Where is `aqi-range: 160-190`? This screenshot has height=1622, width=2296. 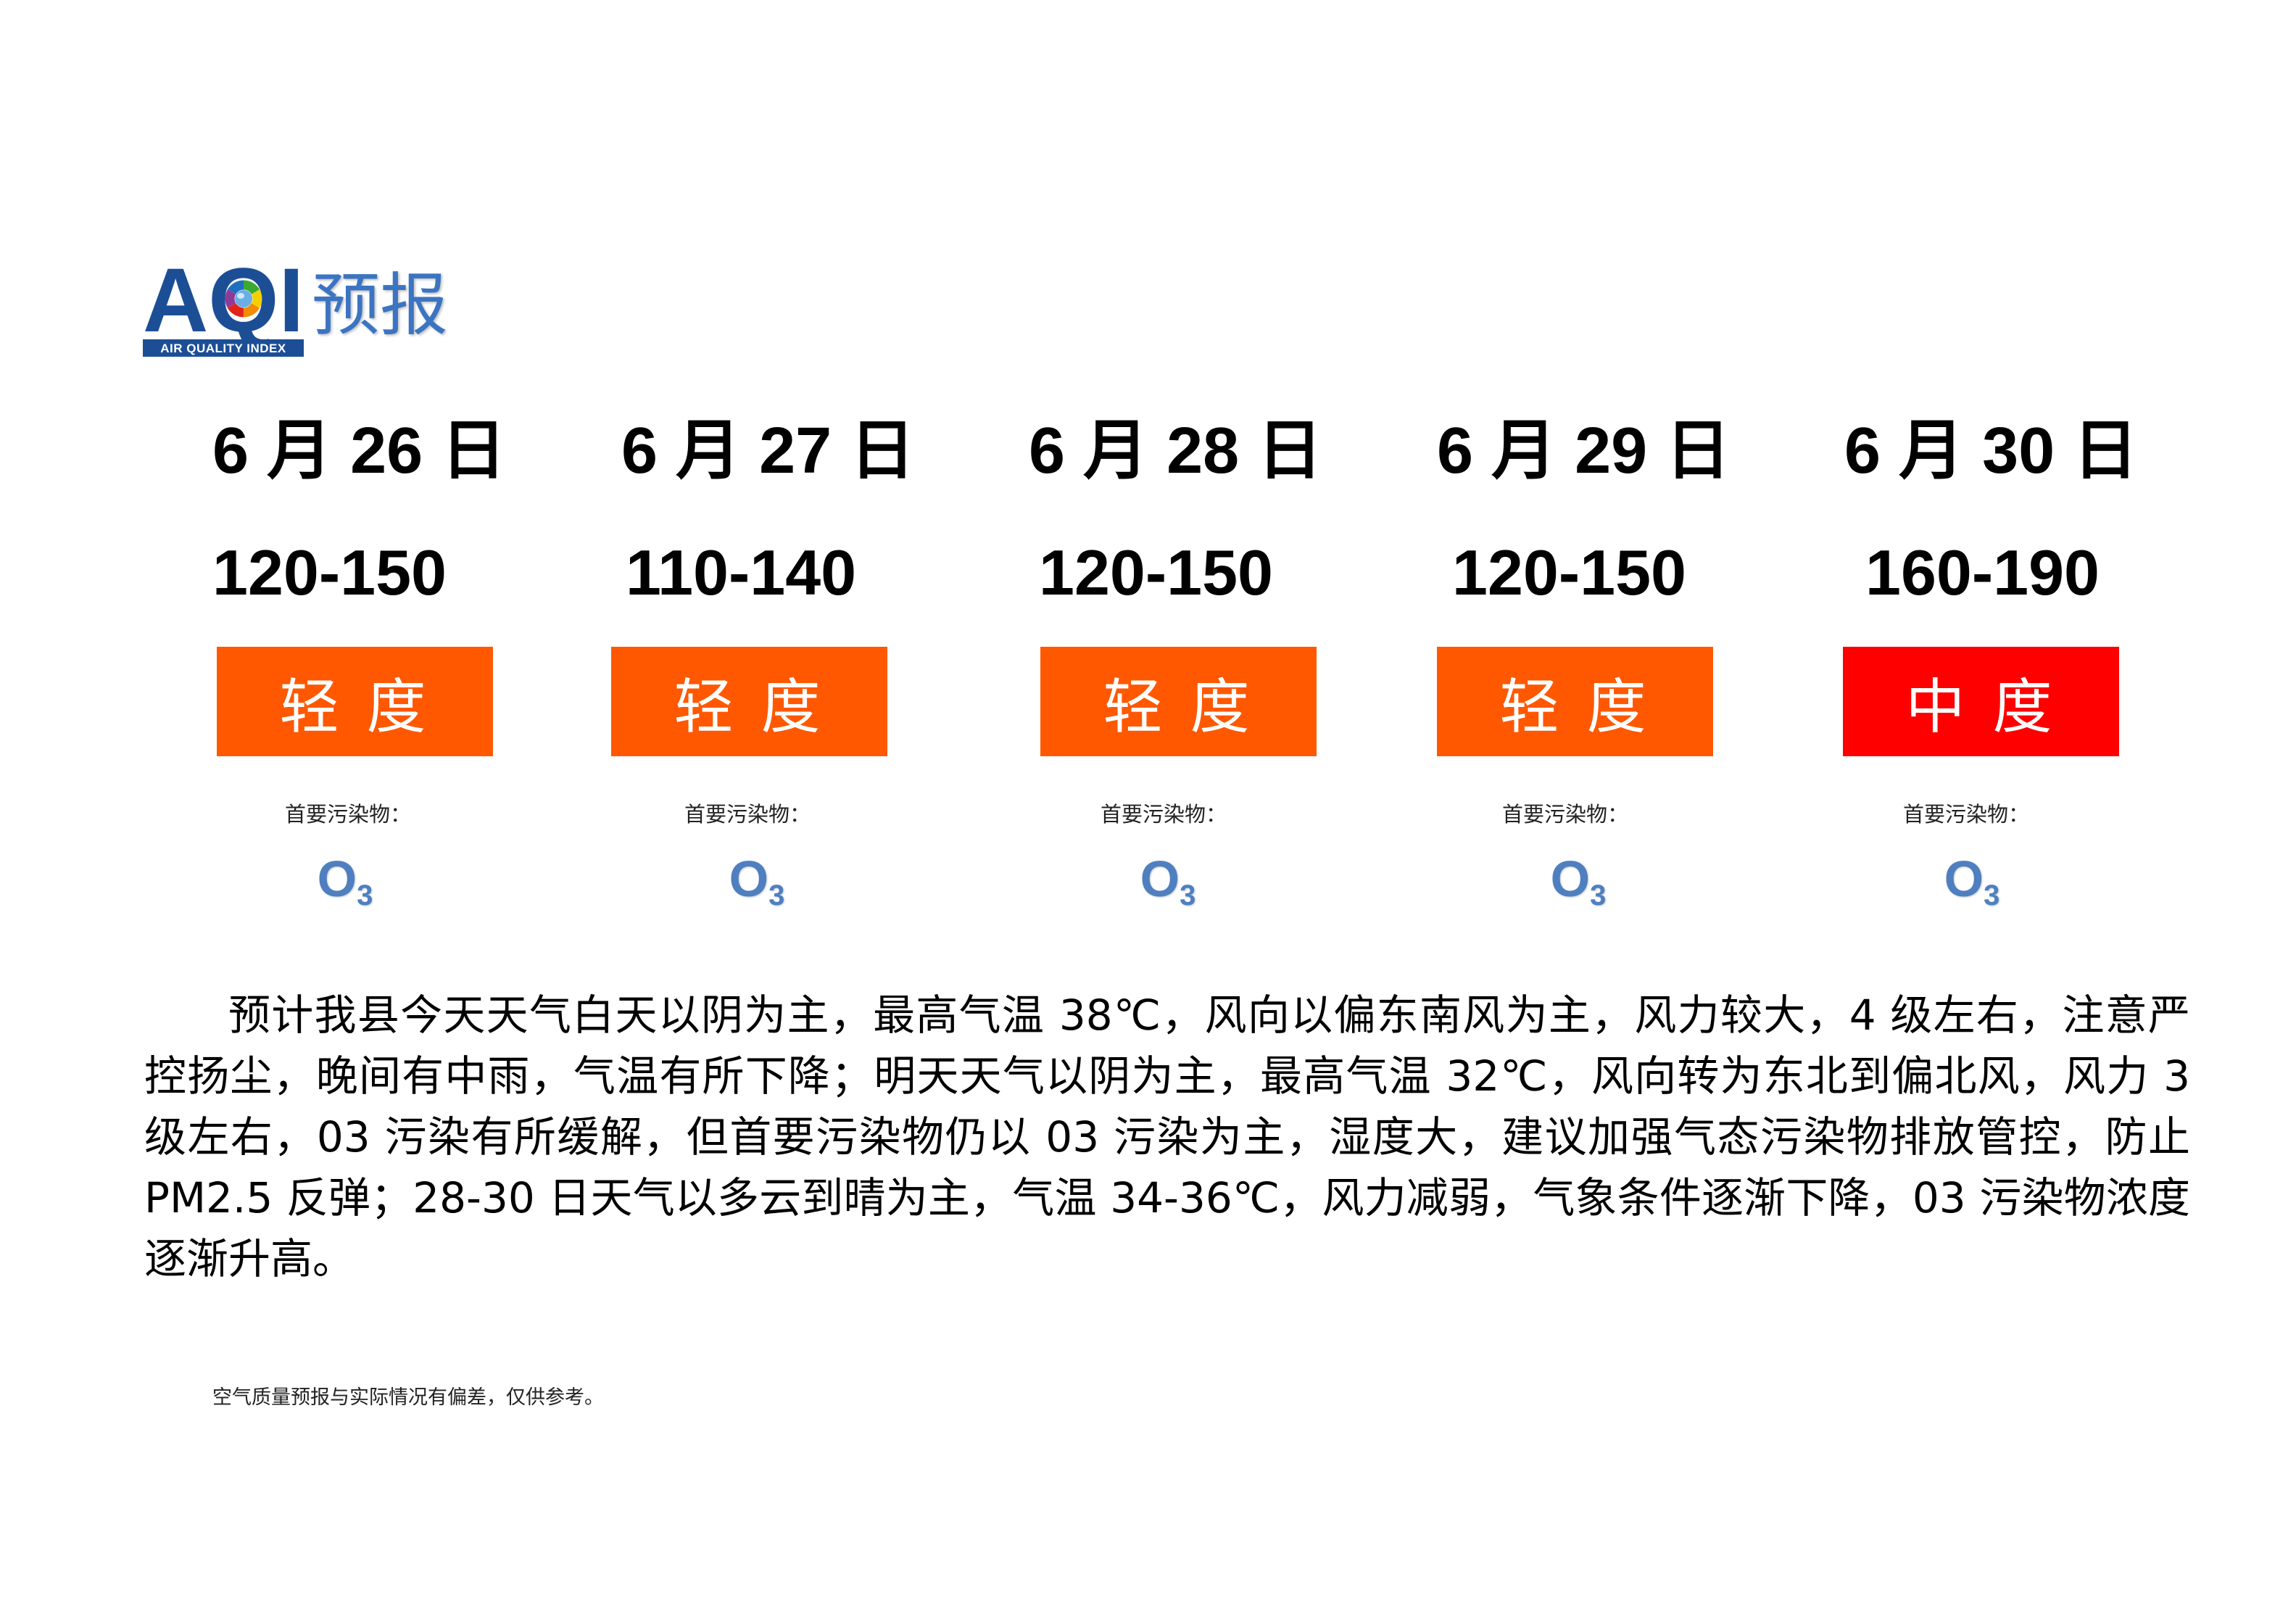
aqi-range: 160-190 is located at coordinates (1982, 572).